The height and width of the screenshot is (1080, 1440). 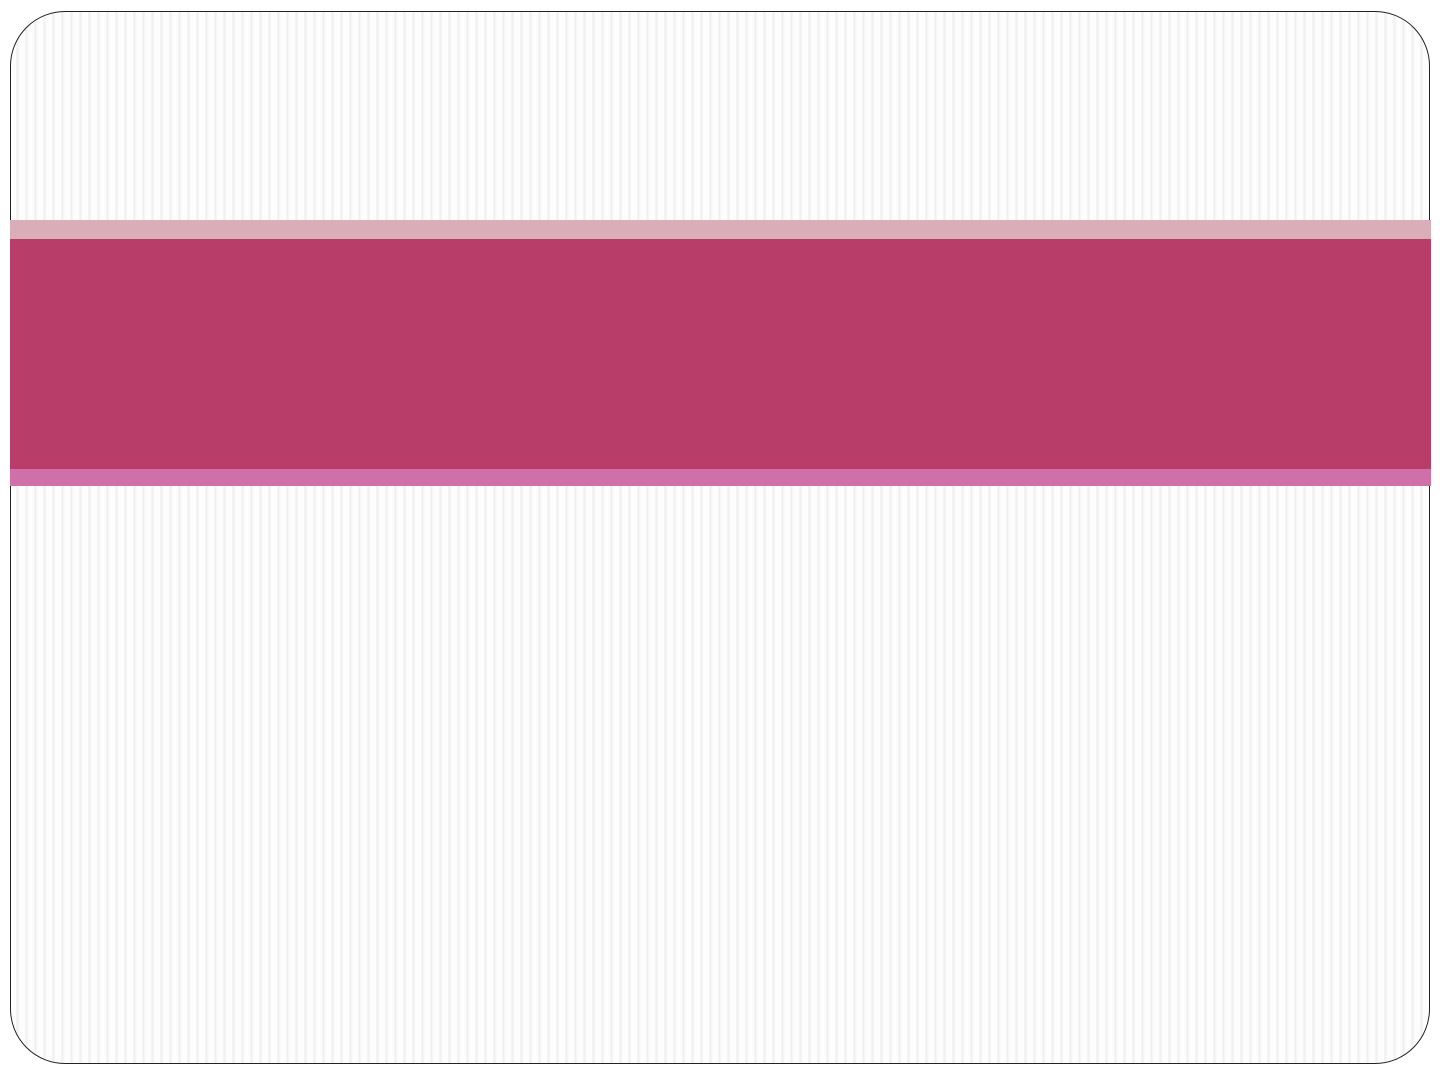 What do you see at coordinates (720, 229) in the screenshot?
I see `title-band-top-stripe` at bounding box center [720, 229].